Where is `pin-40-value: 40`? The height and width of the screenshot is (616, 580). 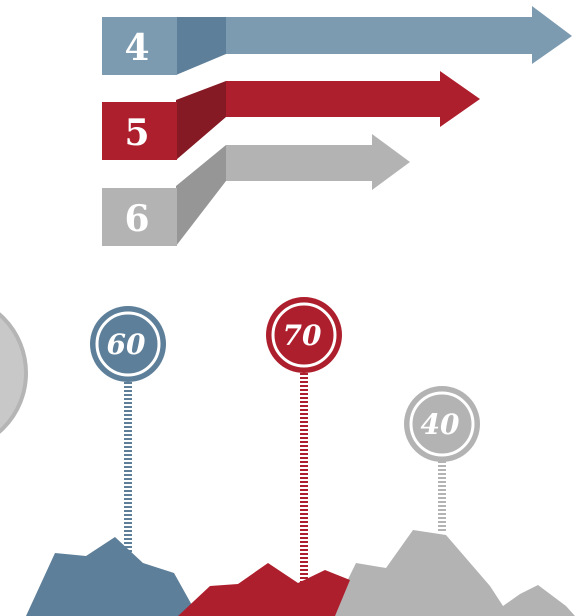 pin-40-value: 40 is located at coordinates (440, 424).